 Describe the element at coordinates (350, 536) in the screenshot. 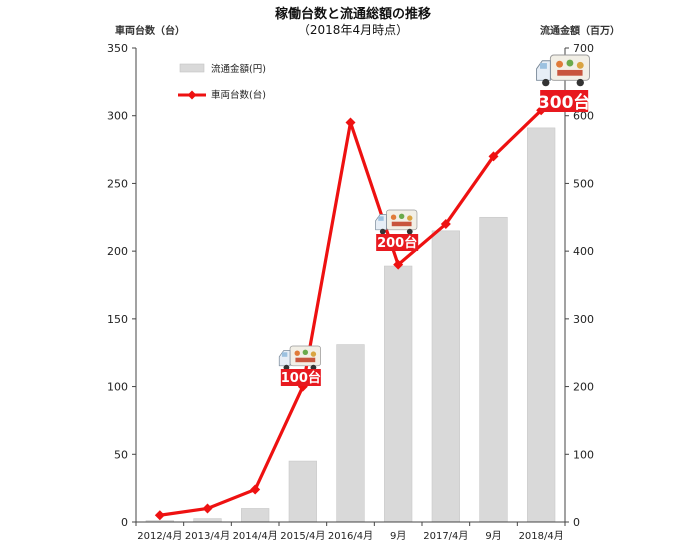

I see `x-tick-label: 2016/4月` at that location.